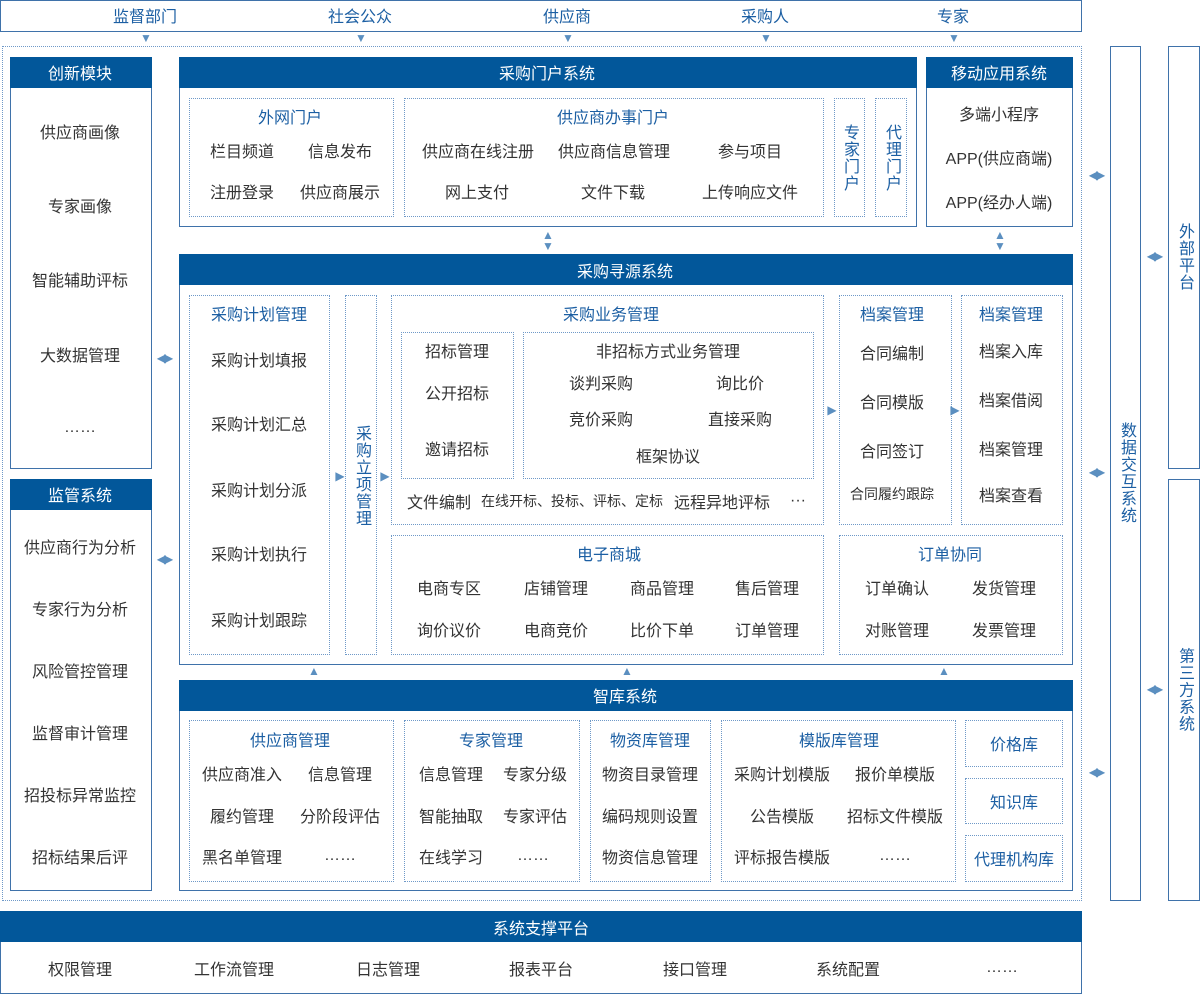 The height and width of the screenshot is (994, 1200). I want to click on third-party-title: 第三方系统, so click(1184, 690).